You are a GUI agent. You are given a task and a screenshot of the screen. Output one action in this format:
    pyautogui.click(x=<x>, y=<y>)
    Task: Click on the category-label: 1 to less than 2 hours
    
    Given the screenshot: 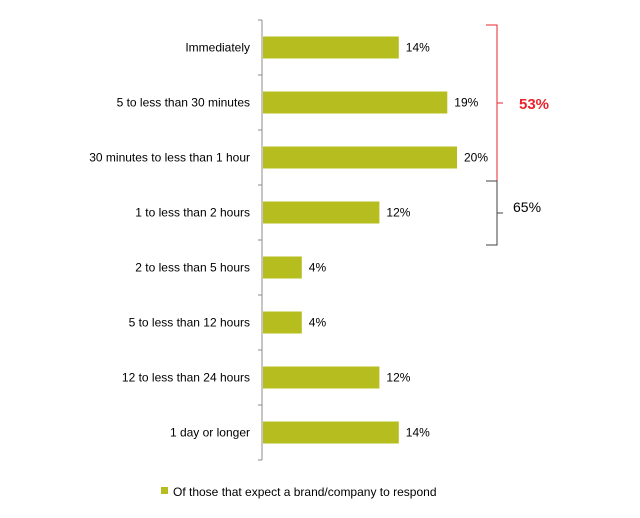 What is the action you would take?
    pyautogui.click(x=192, y=213)
    